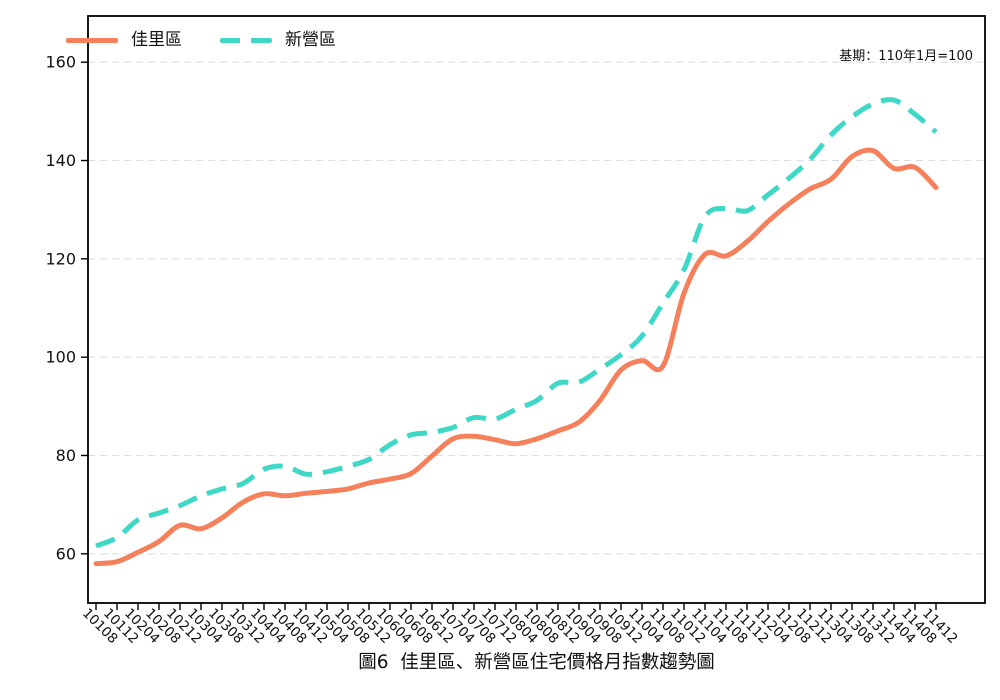  What do you see at coordinates (156, 40) in the screenshot?
I see `legend-label-jiali: 佳里區` at bounding box center [156, 40].